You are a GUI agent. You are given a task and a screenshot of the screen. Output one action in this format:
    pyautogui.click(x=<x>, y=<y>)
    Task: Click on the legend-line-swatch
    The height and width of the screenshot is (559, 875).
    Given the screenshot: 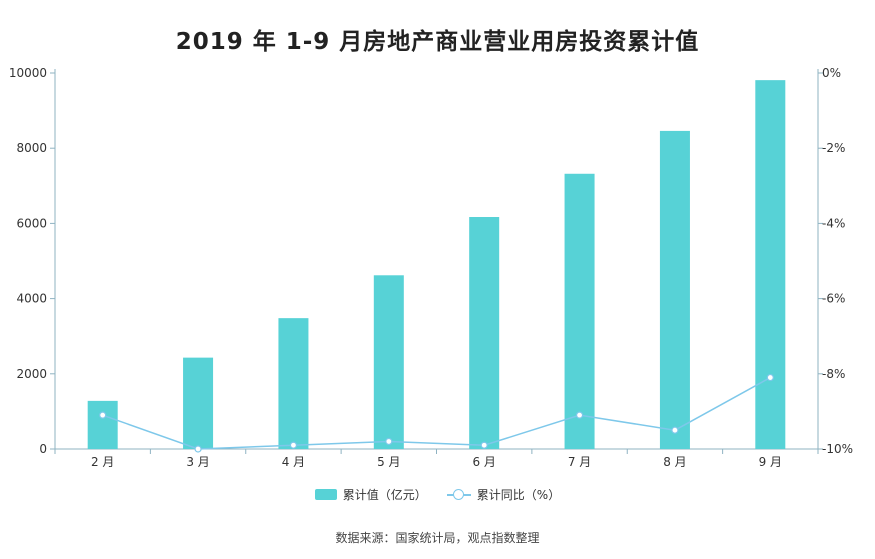 What is the action you would take?
    pyautogui.click(x=458, y=494)
    